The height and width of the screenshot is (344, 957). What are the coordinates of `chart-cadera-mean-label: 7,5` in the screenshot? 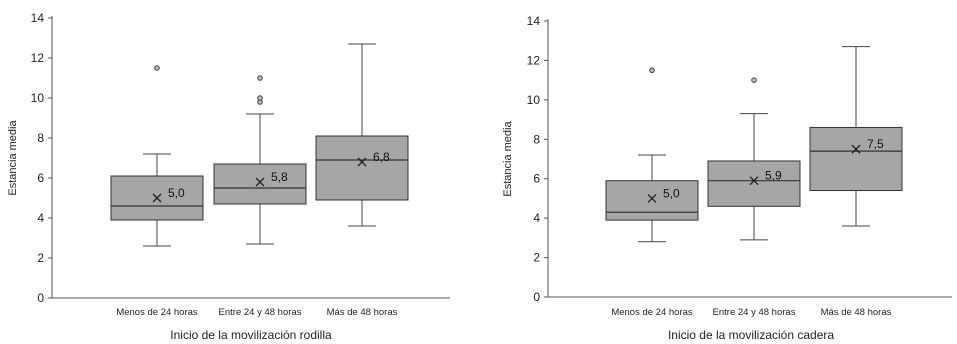 It's located at (875, 144).